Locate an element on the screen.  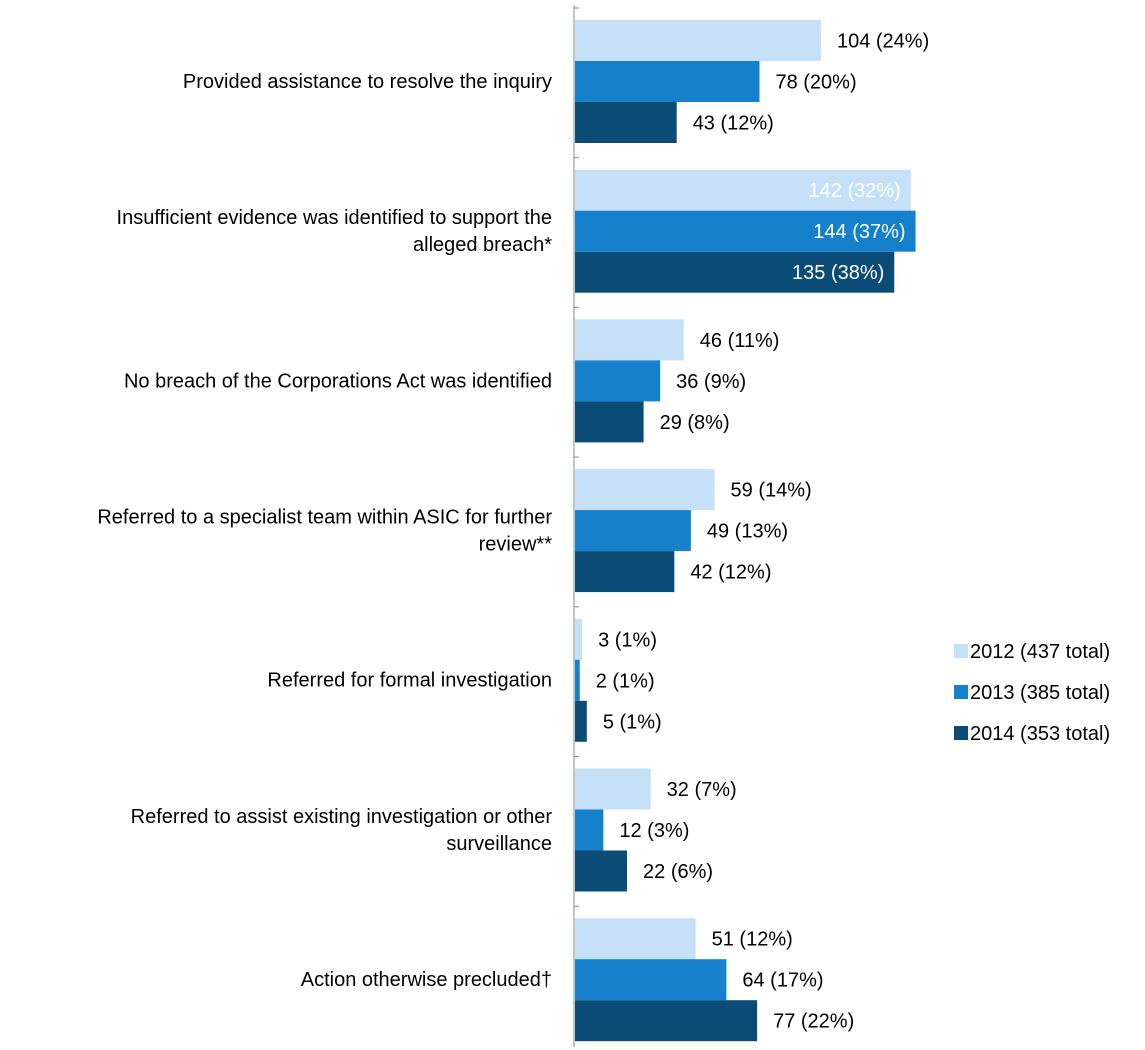
data-label: 49 (13%) is located at coordinates (747, 532).